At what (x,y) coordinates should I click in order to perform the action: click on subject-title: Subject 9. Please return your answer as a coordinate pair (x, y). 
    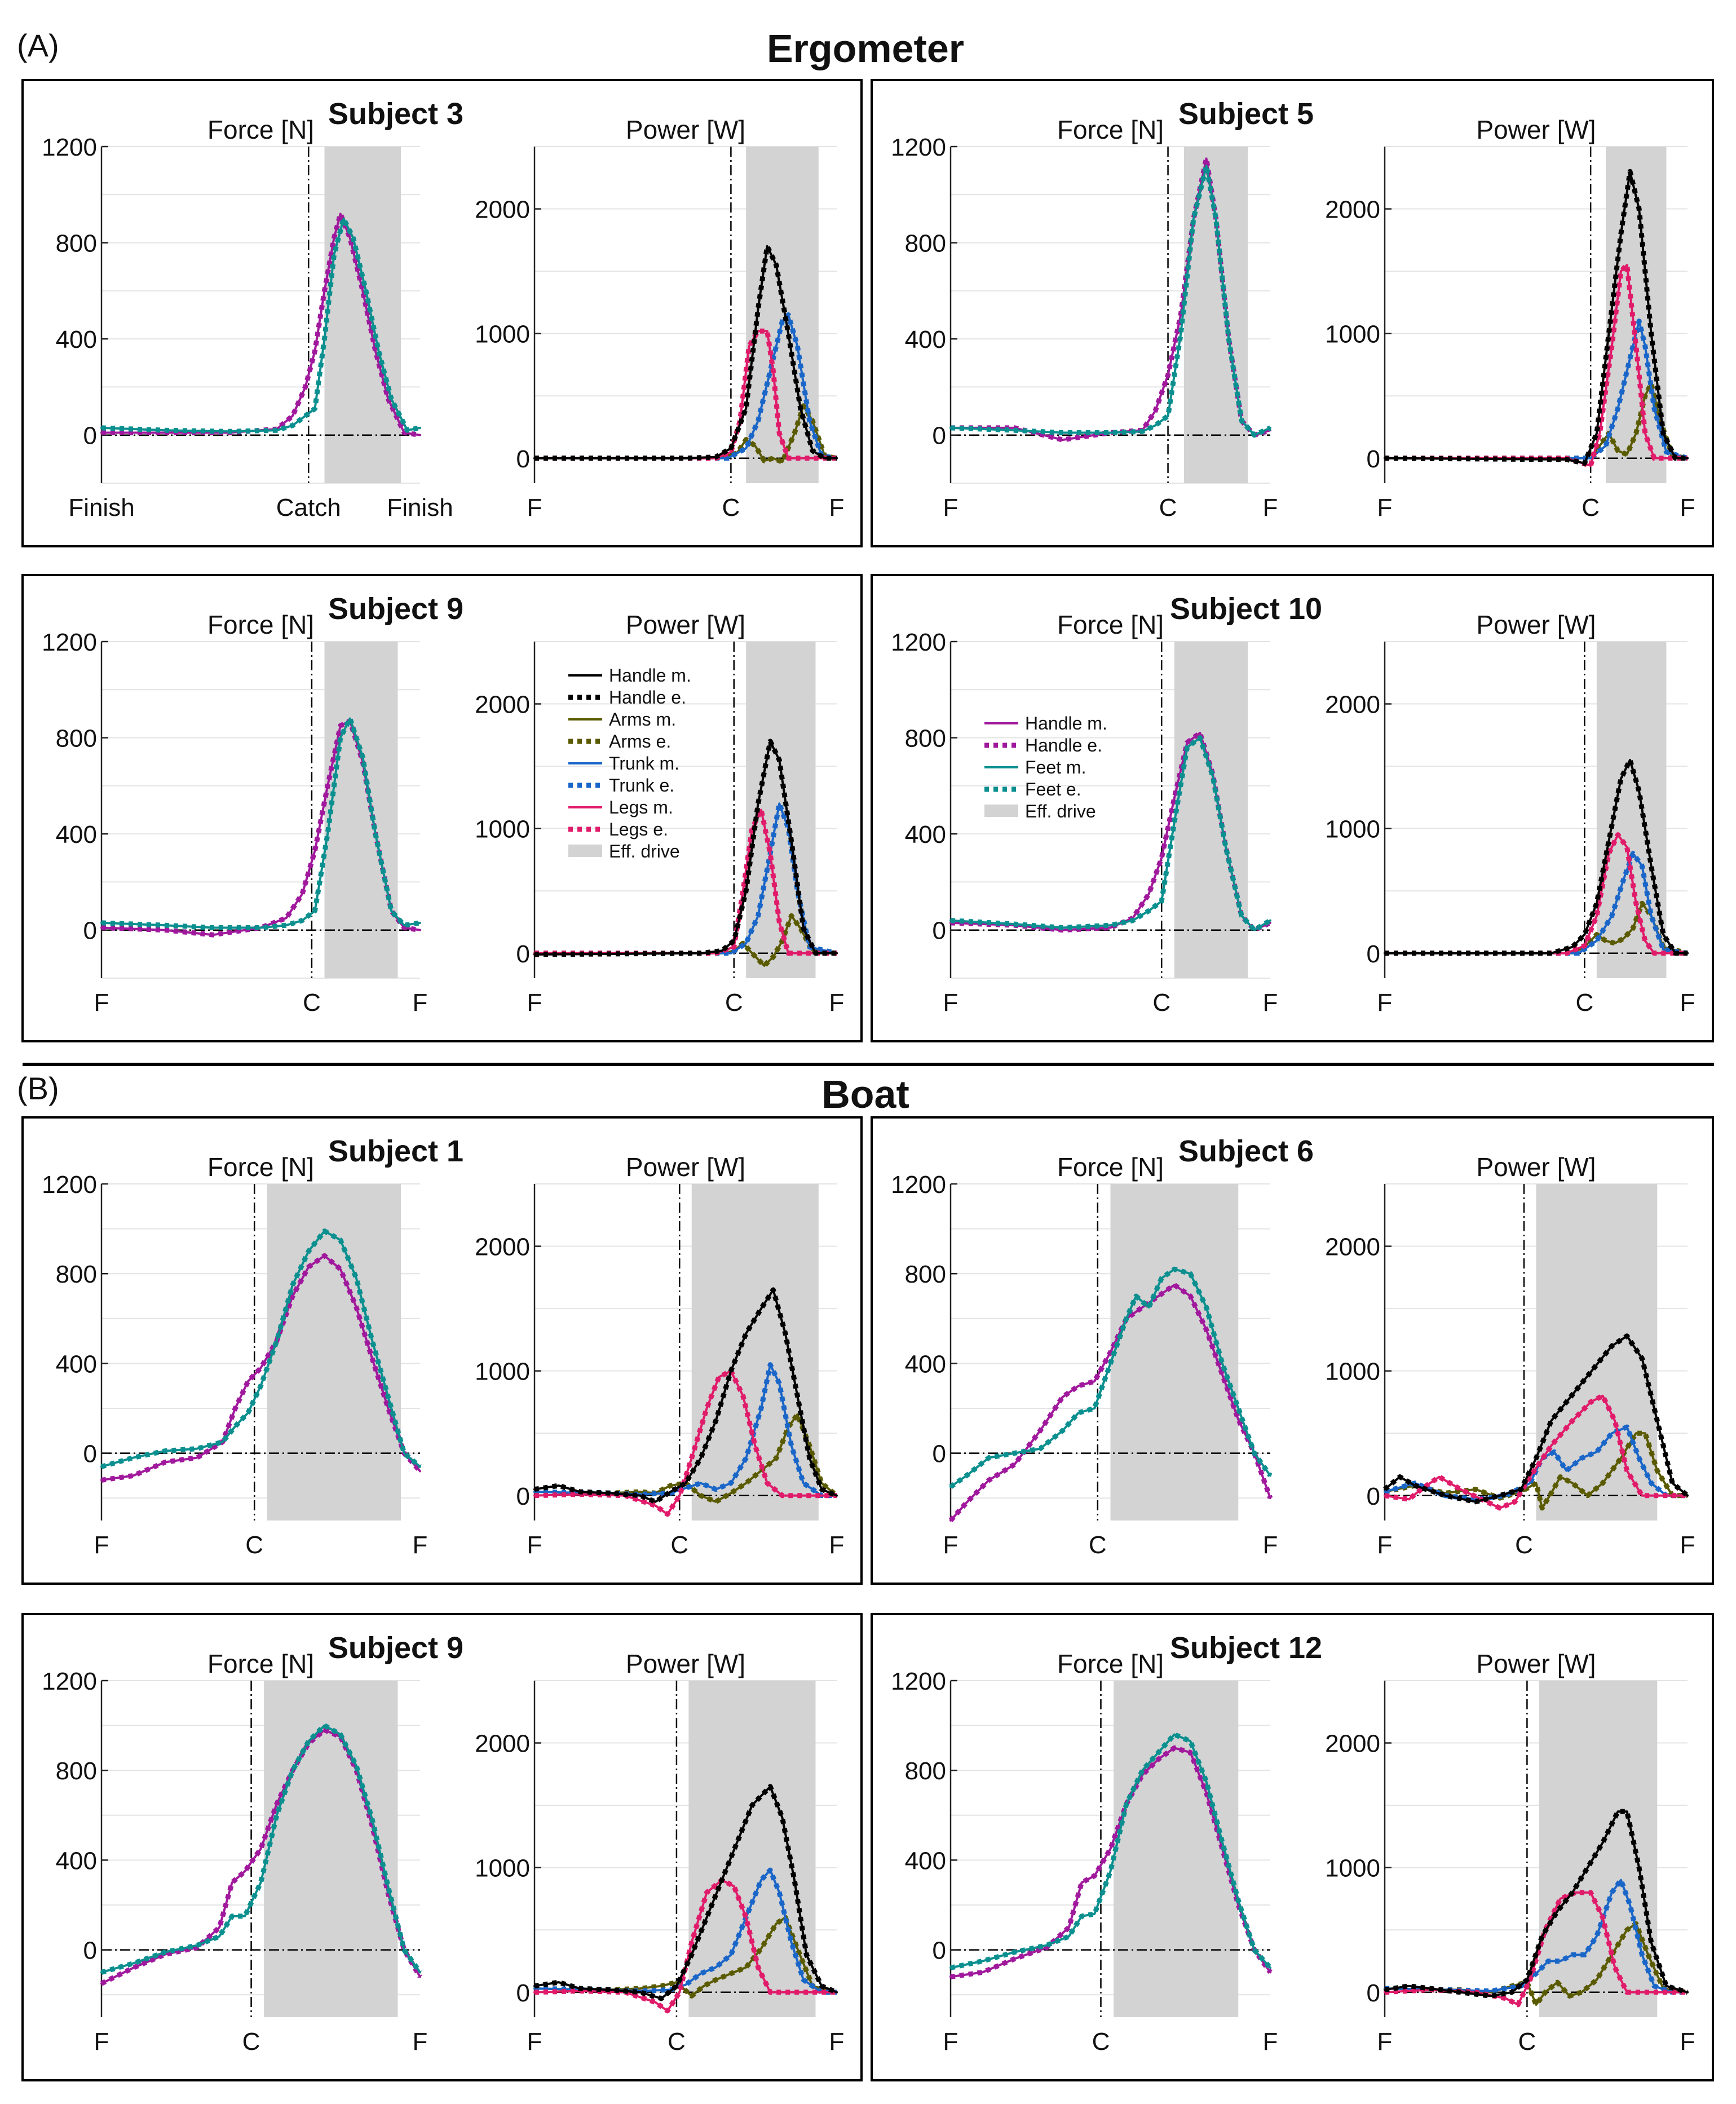
    Looking at the image, I should click on (395, 609).